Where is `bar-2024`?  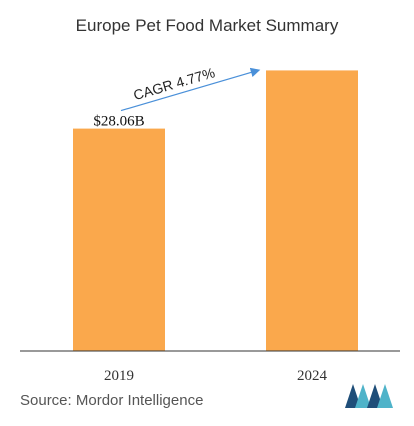
bar-2024 is located at coordinates (312, 210).